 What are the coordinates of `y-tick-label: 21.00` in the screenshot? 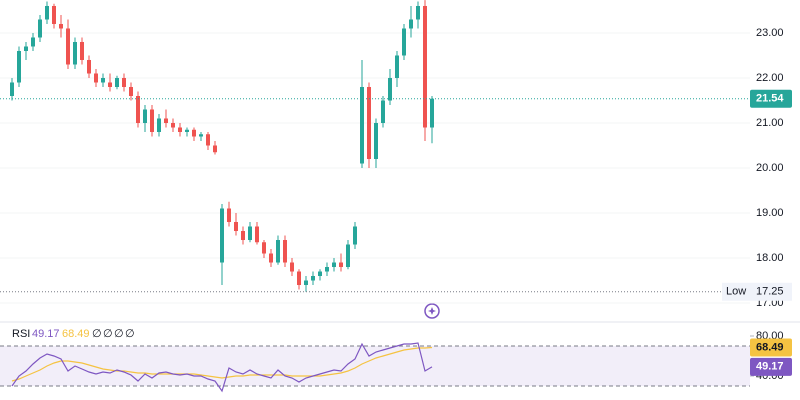 It's located at (770, 123).